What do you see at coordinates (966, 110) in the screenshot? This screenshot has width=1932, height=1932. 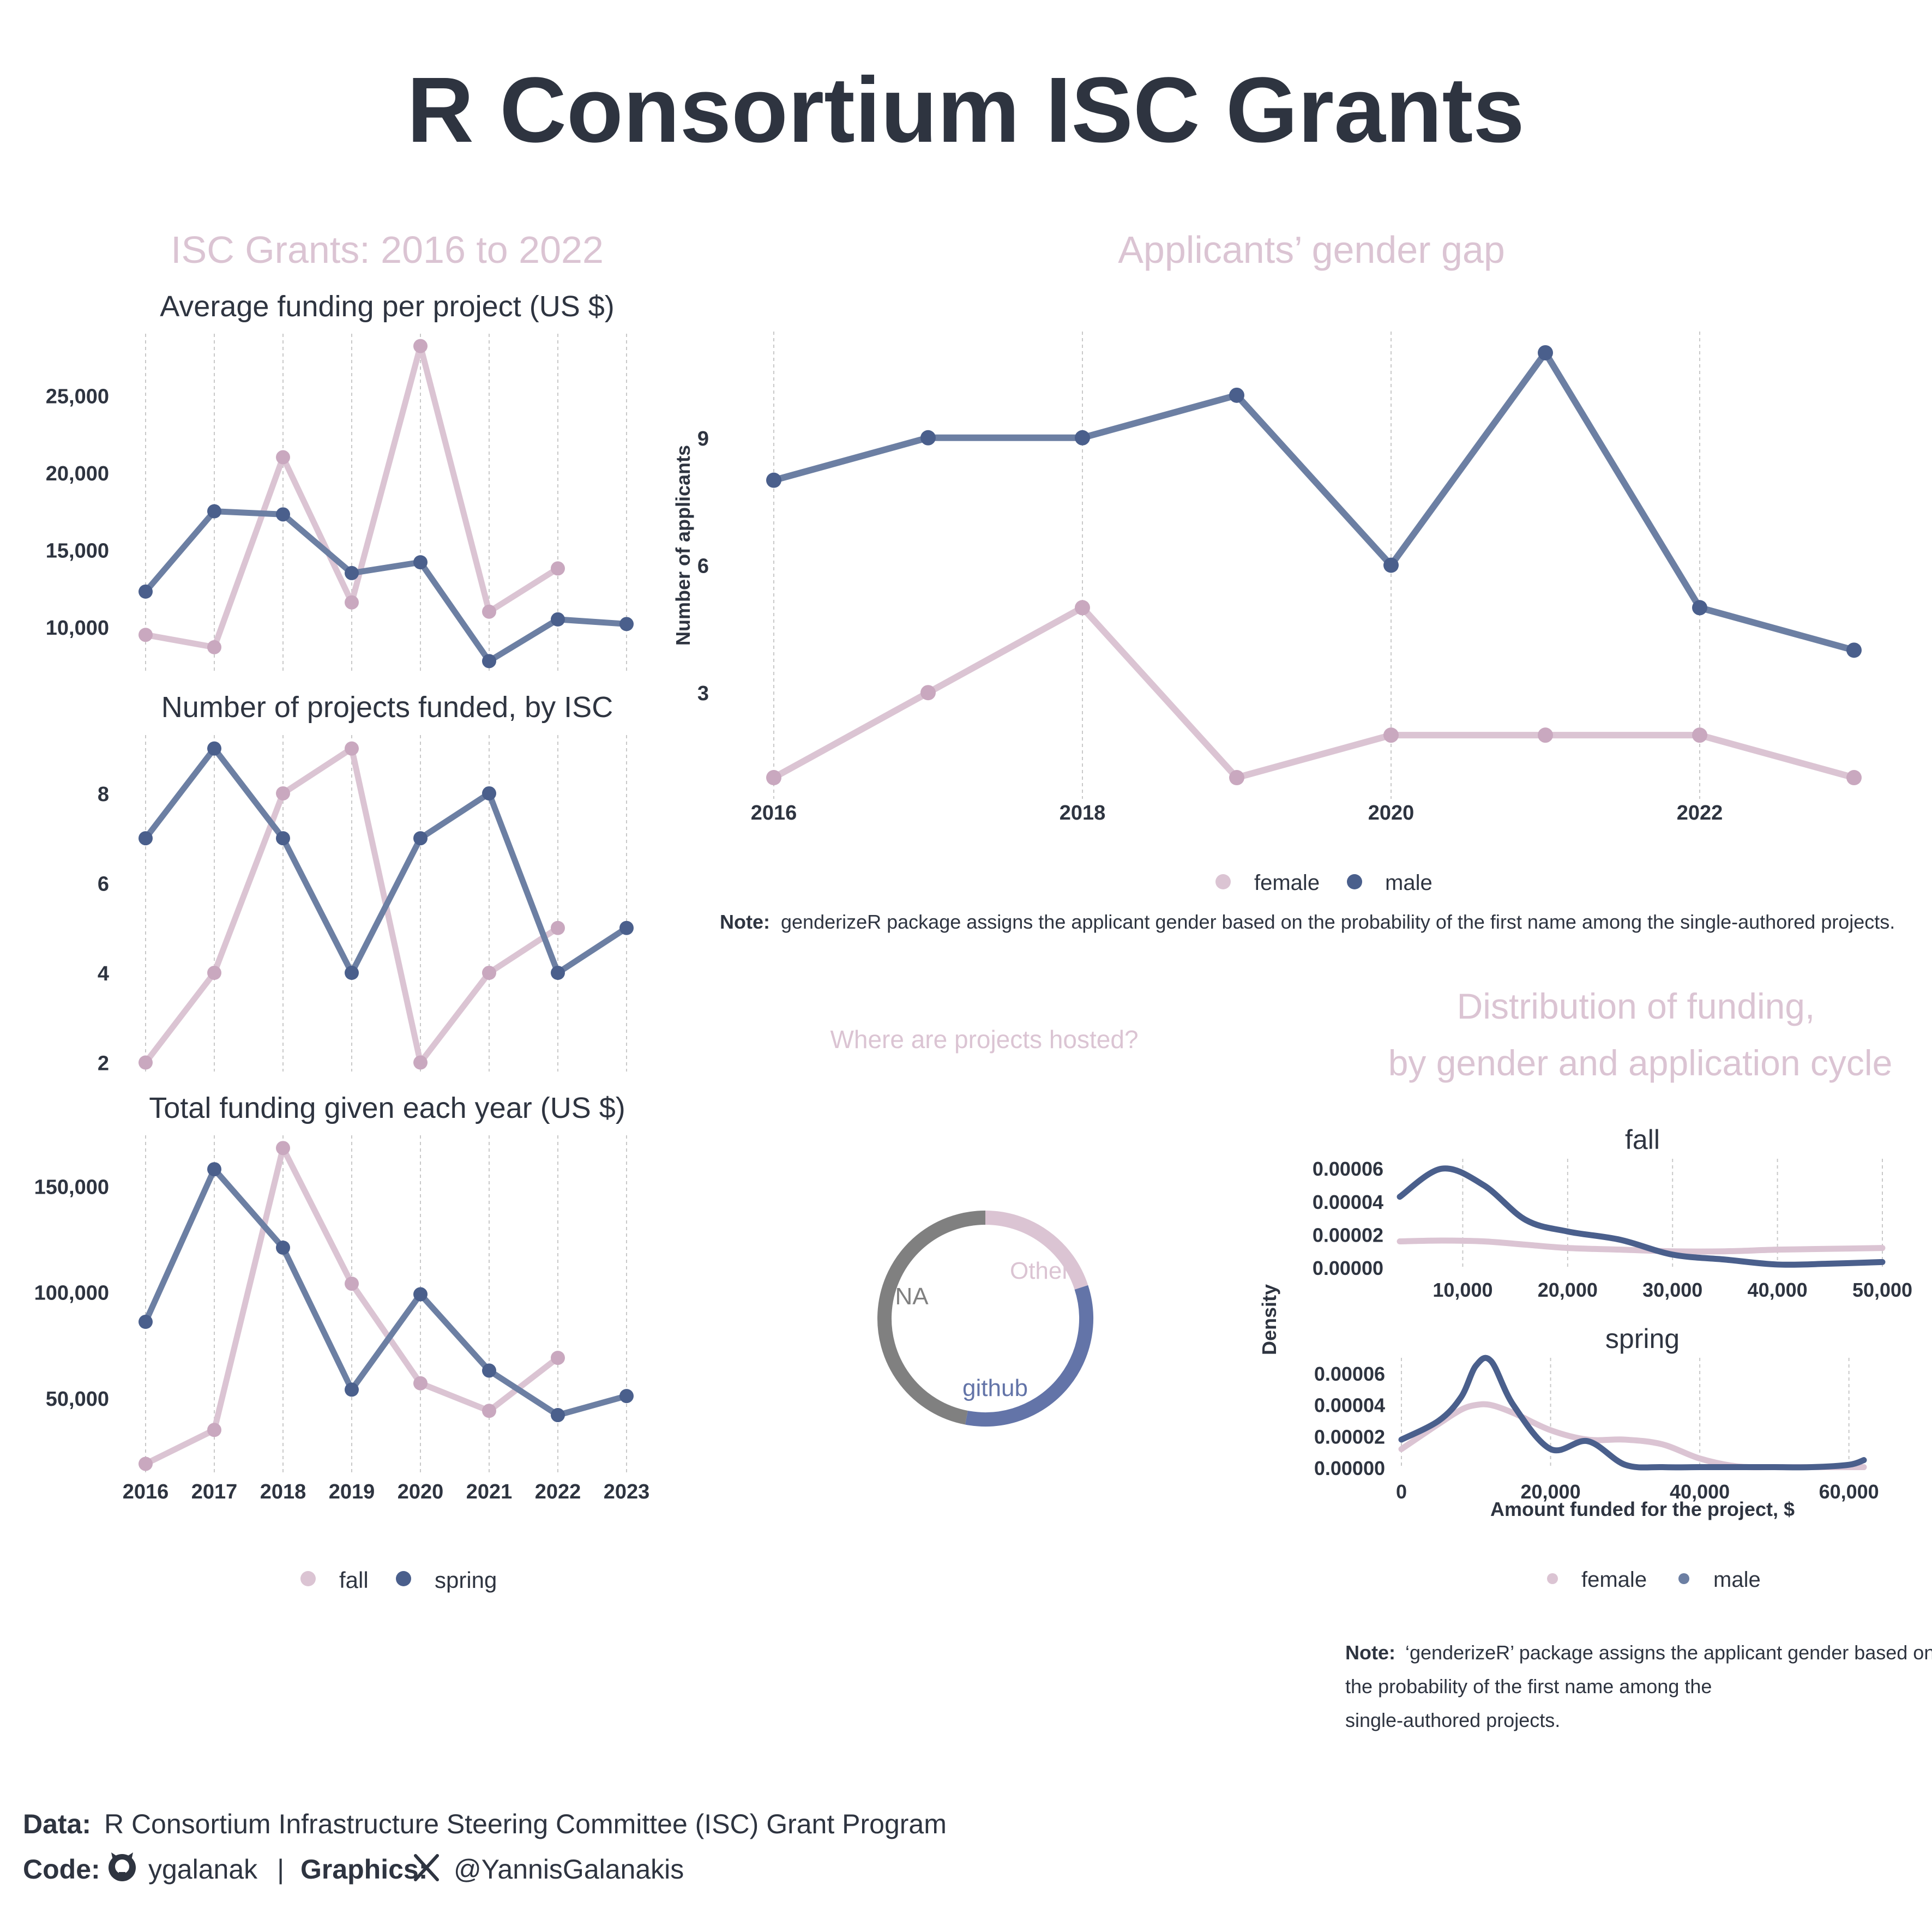 I see `page-title: R Consortium ISC Grants` at bounding box center [966, 110].